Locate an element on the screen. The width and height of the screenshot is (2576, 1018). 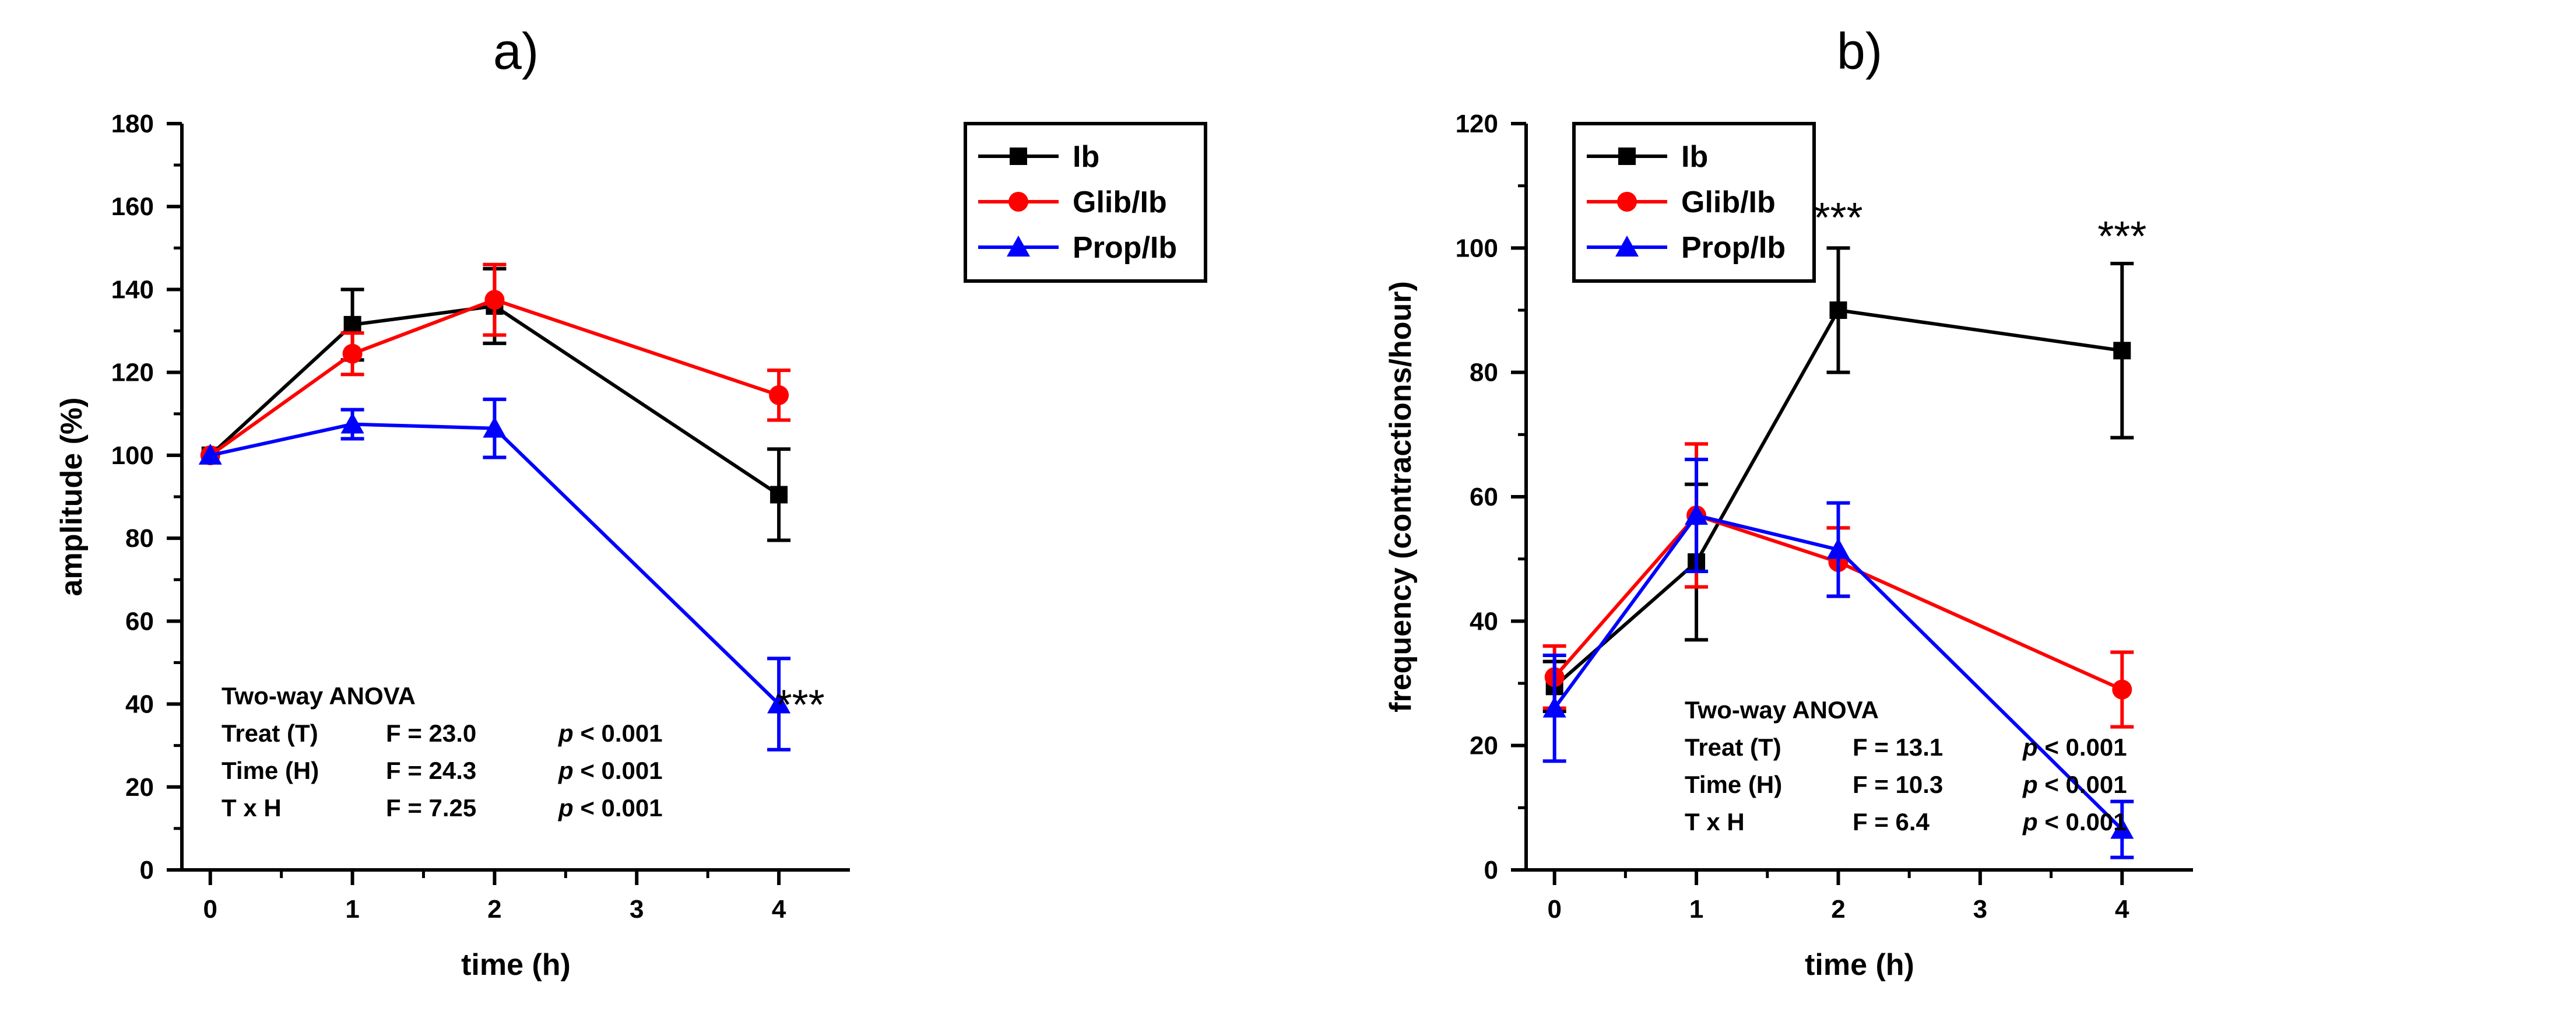
anova-f-value: F = 23.0 is located at coordinates (431, 733).